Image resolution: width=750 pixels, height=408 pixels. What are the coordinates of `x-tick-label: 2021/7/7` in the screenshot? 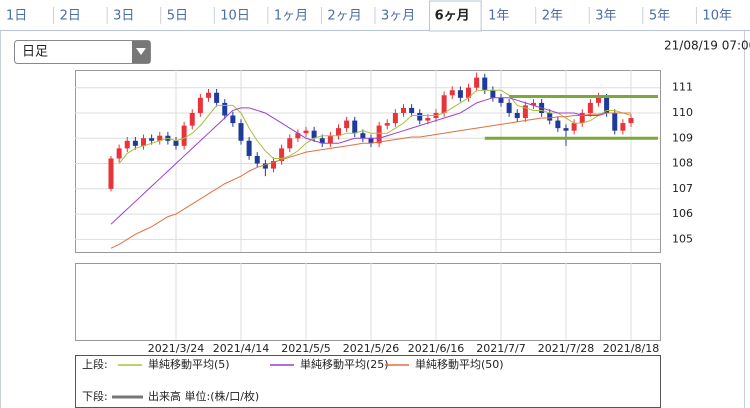 It's located at (500, 348).